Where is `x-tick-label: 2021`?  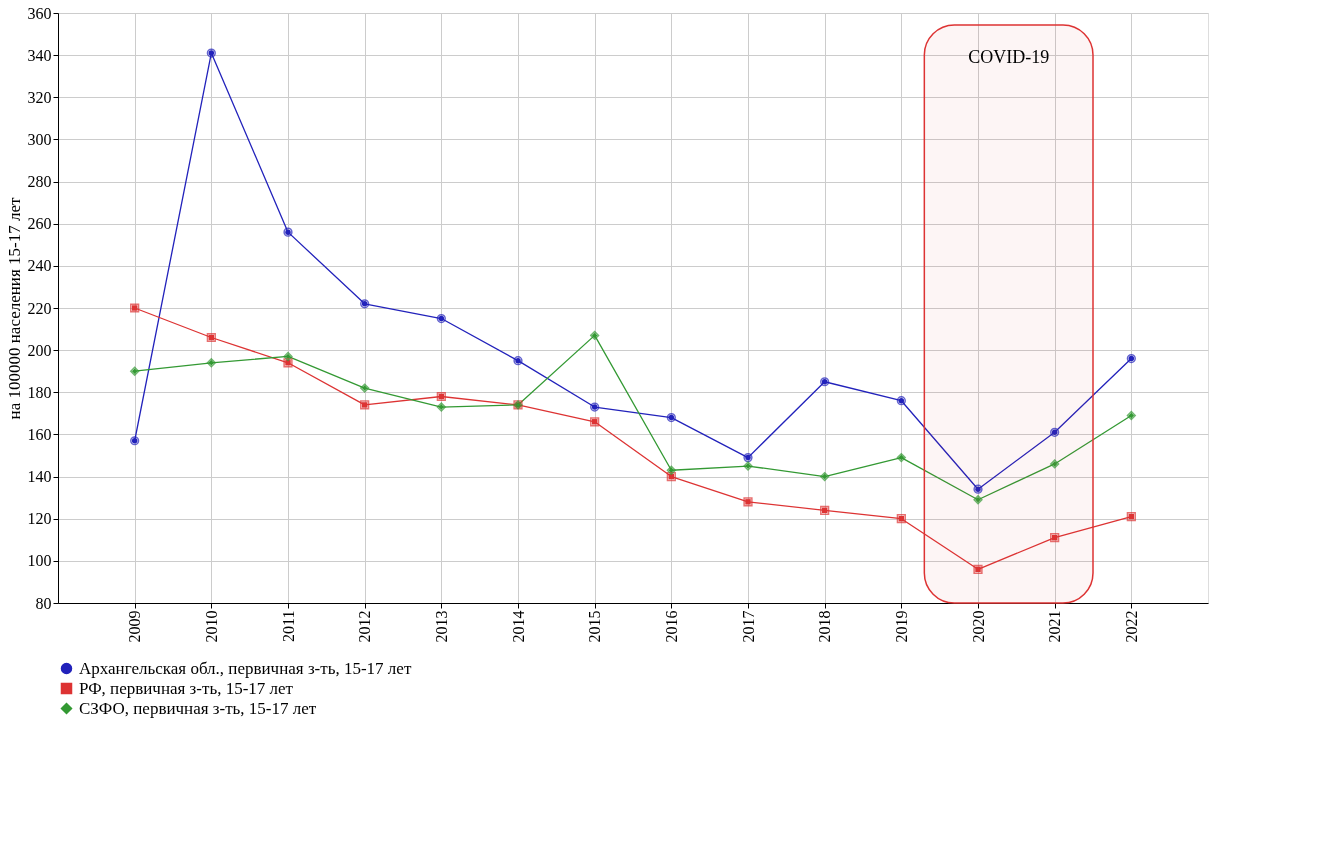
x-tick-label: 2021 is located at coordinates (1055, 626).